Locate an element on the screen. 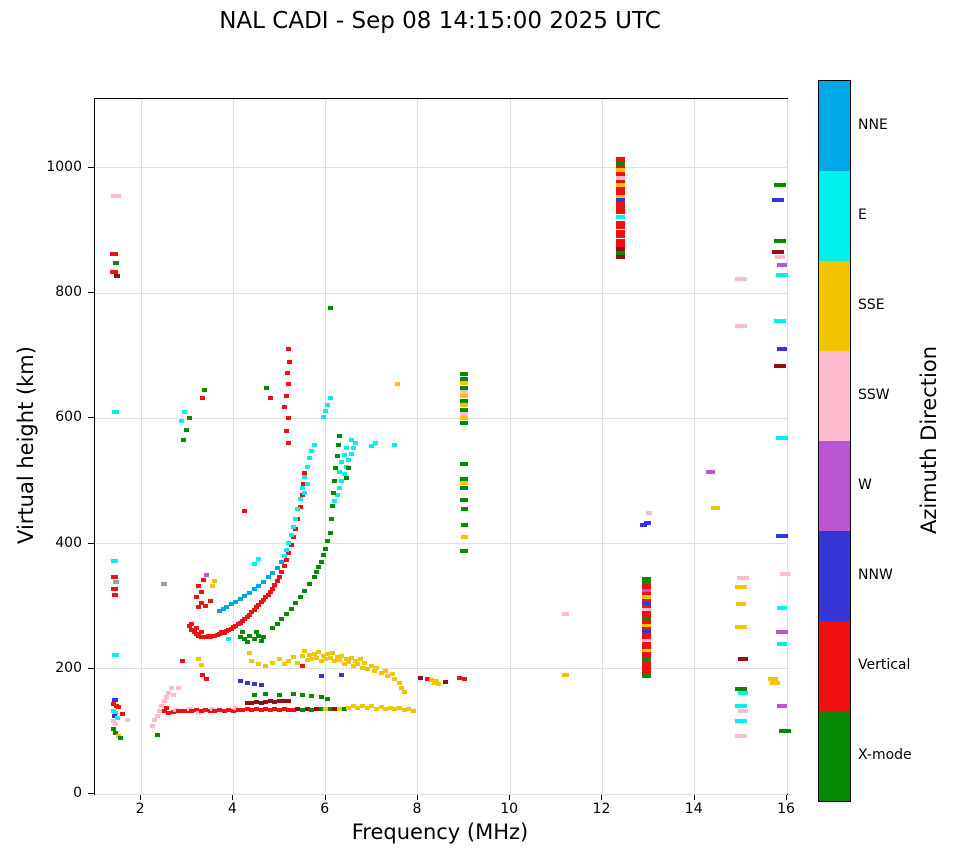  y-tick-mark is located at coordinates (91, 668).